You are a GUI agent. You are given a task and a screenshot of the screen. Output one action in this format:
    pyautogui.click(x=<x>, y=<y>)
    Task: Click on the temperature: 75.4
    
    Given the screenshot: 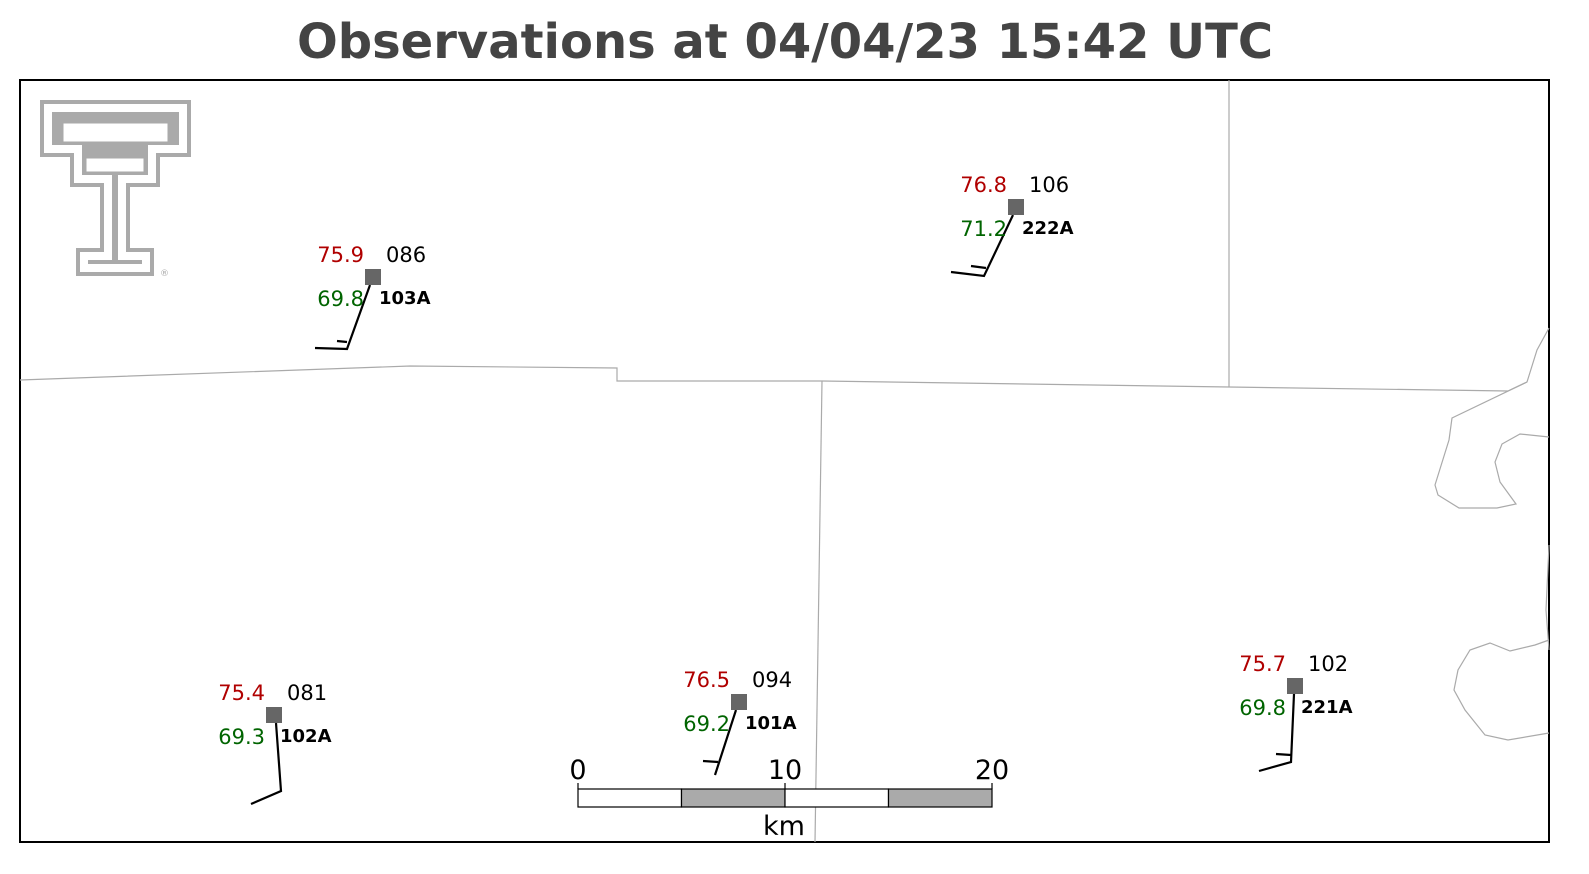 What is the action you would take?
    pyautogui.click(x=241, y=693)
    